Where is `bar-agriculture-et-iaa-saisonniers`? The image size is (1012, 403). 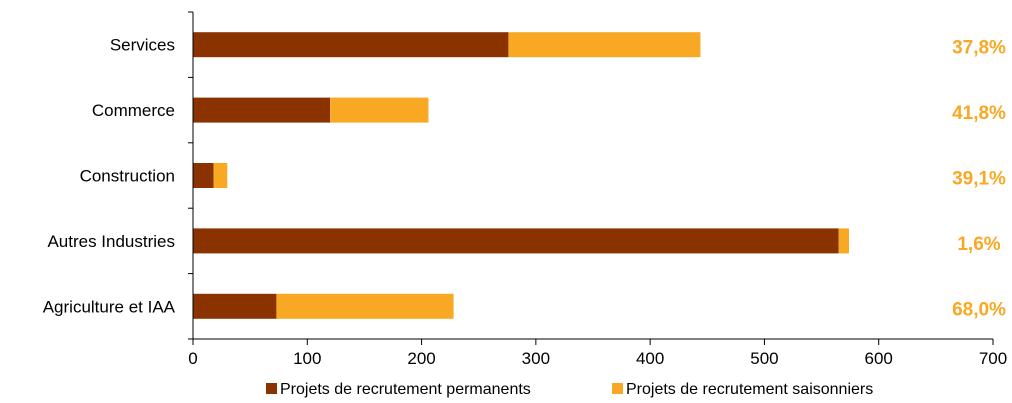 bar-agriculture-et-iaa-saisonniers is located at coordinates (365, 306).